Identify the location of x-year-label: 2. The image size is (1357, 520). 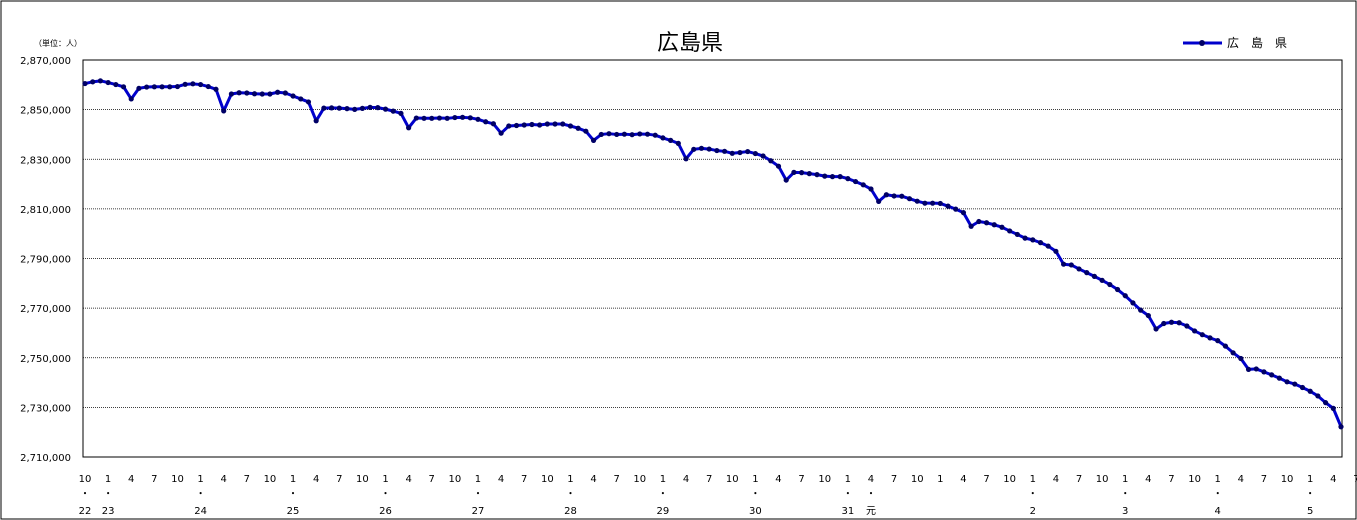
(1033, 511).